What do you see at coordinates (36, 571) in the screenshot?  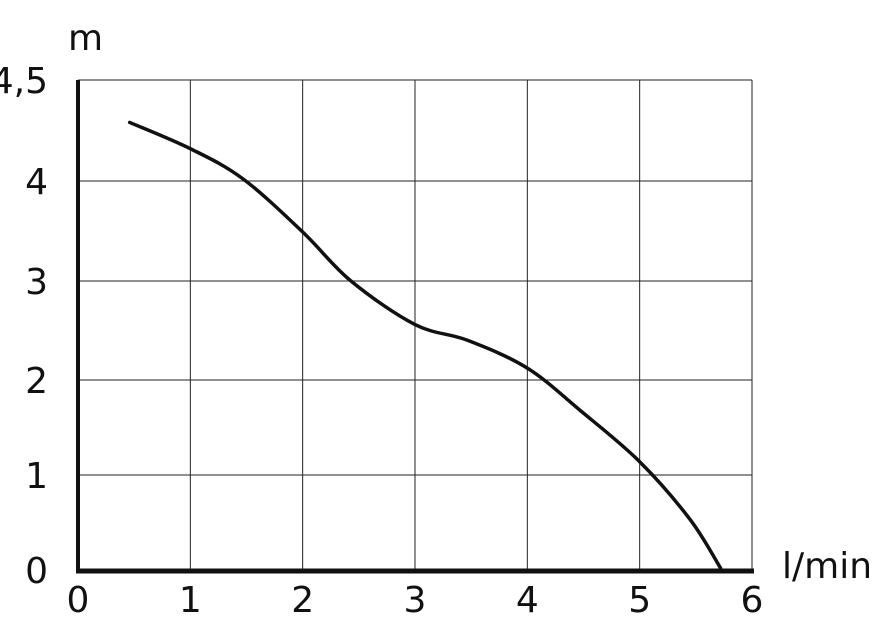 I see `y-tick-label: 0` at bounding box center [36, 571].